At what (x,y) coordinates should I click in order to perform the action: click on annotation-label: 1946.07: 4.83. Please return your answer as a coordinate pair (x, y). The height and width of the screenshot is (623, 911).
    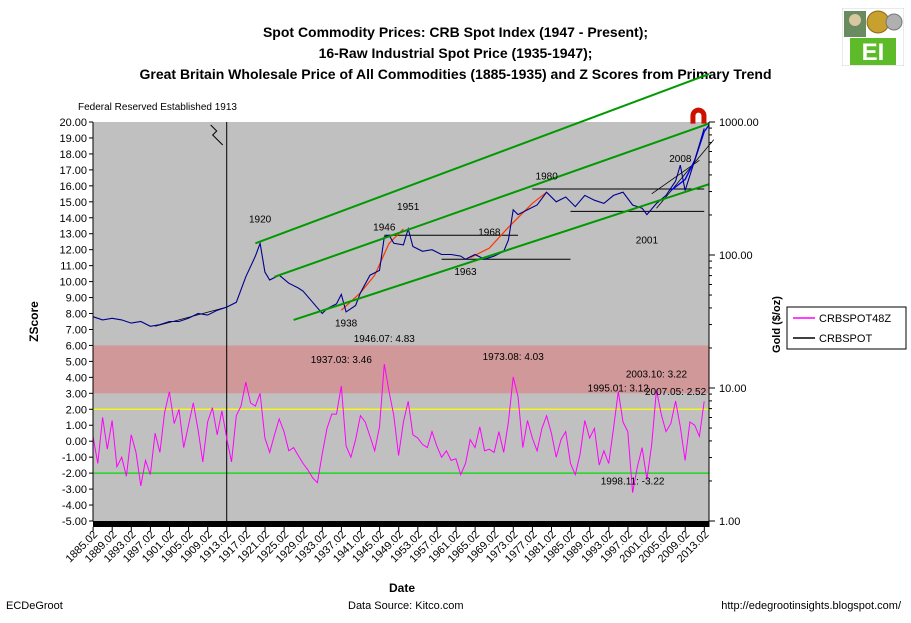
    Looking at the image, I should click on (385, 339).